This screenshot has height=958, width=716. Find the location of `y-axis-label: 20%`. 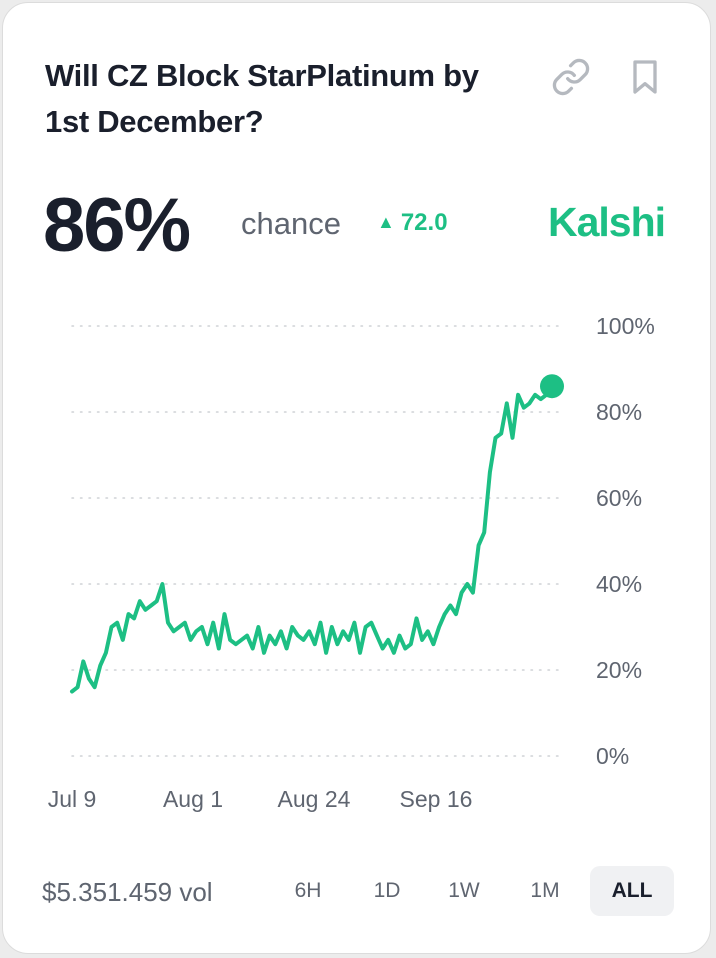

y-axis-label: 20% is located at coordinates (619, 670).